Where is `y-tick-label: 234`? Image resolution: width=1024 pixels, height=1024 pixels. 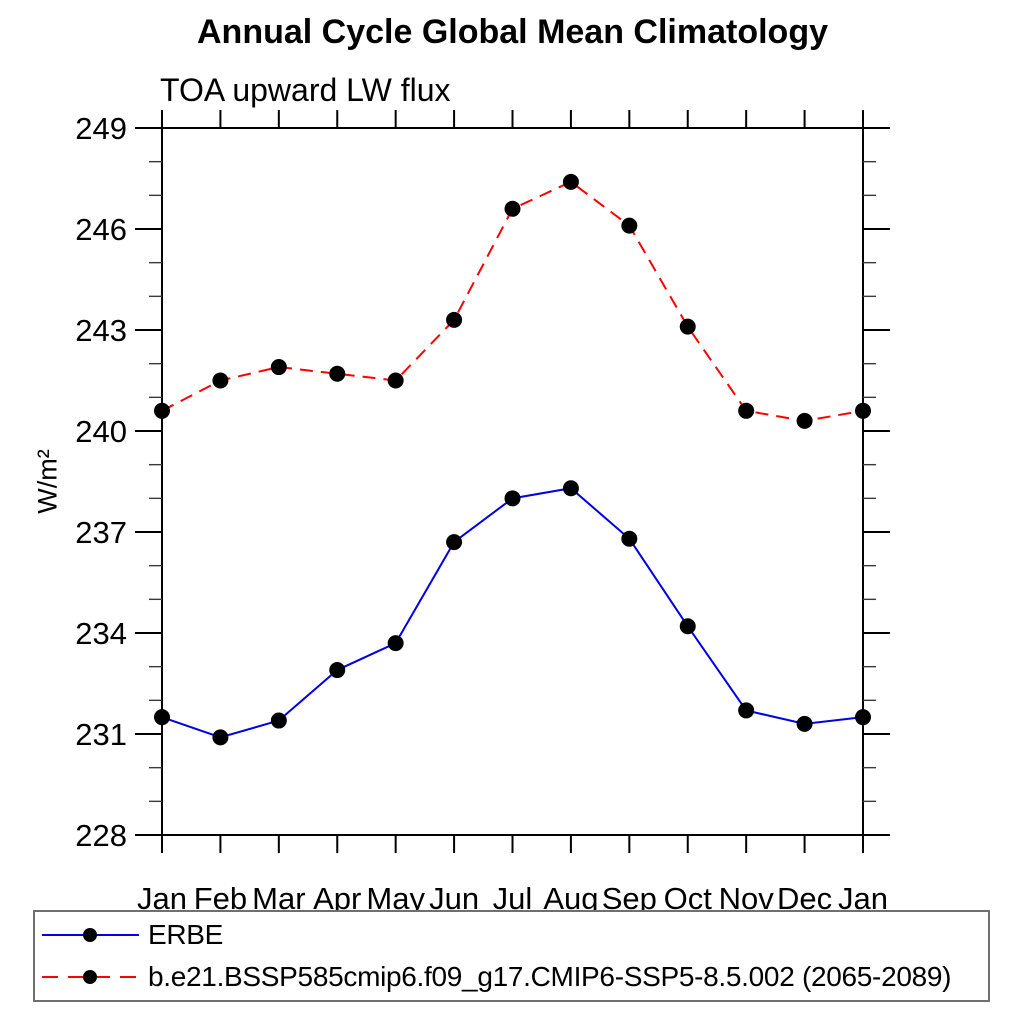 y-tick-label: 234 is located at coordinates (101, 633).